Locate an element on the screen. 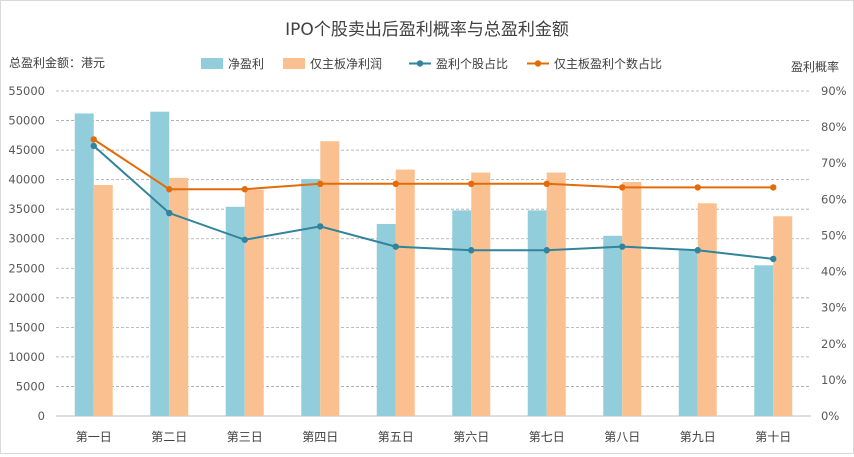 The image size is (854, 457). category-label: 第九日 is located at coordinates (698, 437).